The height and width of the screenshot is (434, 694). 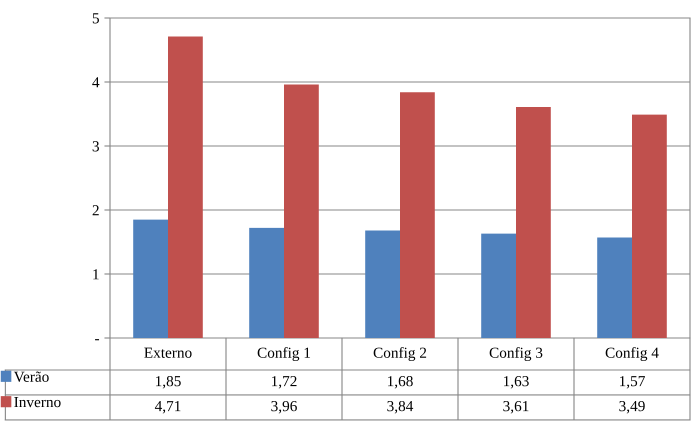 What do you see at coordinates (400, 354) in the screenshot?
I see `x-tick-label: Config 2` at bounding box center [400, 354].